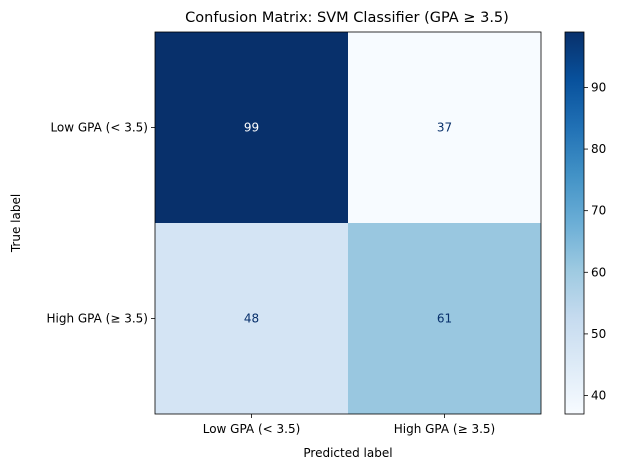  What do you see at coordinates (99, 128) in the screenshot?
I see `y-tick-label: Low GPA (< 3.5)` at bounding box center [99, 128].